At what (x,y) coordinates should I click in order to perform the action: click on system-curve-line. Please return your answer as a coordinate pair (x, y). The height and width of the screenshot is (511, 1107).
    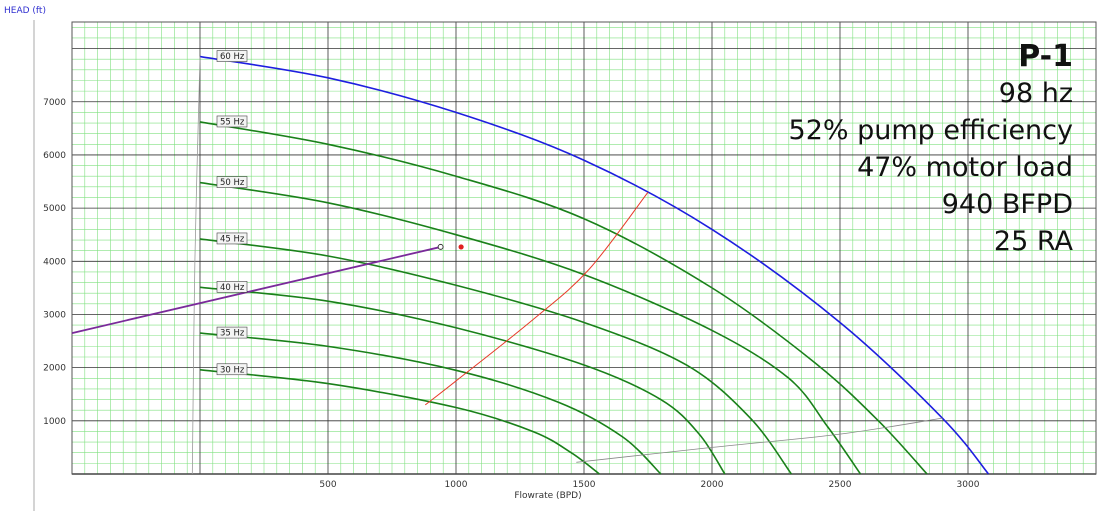
    Looking at the image, I should click on (256, 290).